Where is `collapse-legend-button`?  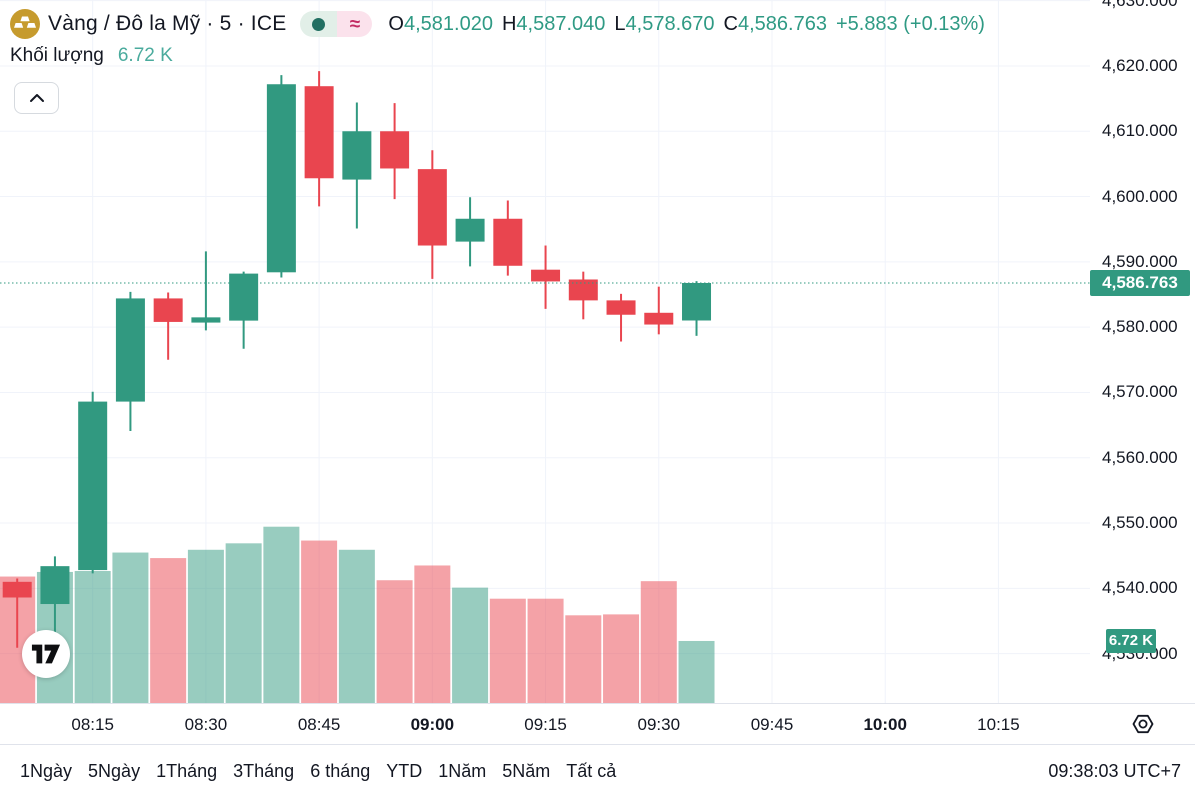 collapse-legend-button is located at coordinates (36, 98).